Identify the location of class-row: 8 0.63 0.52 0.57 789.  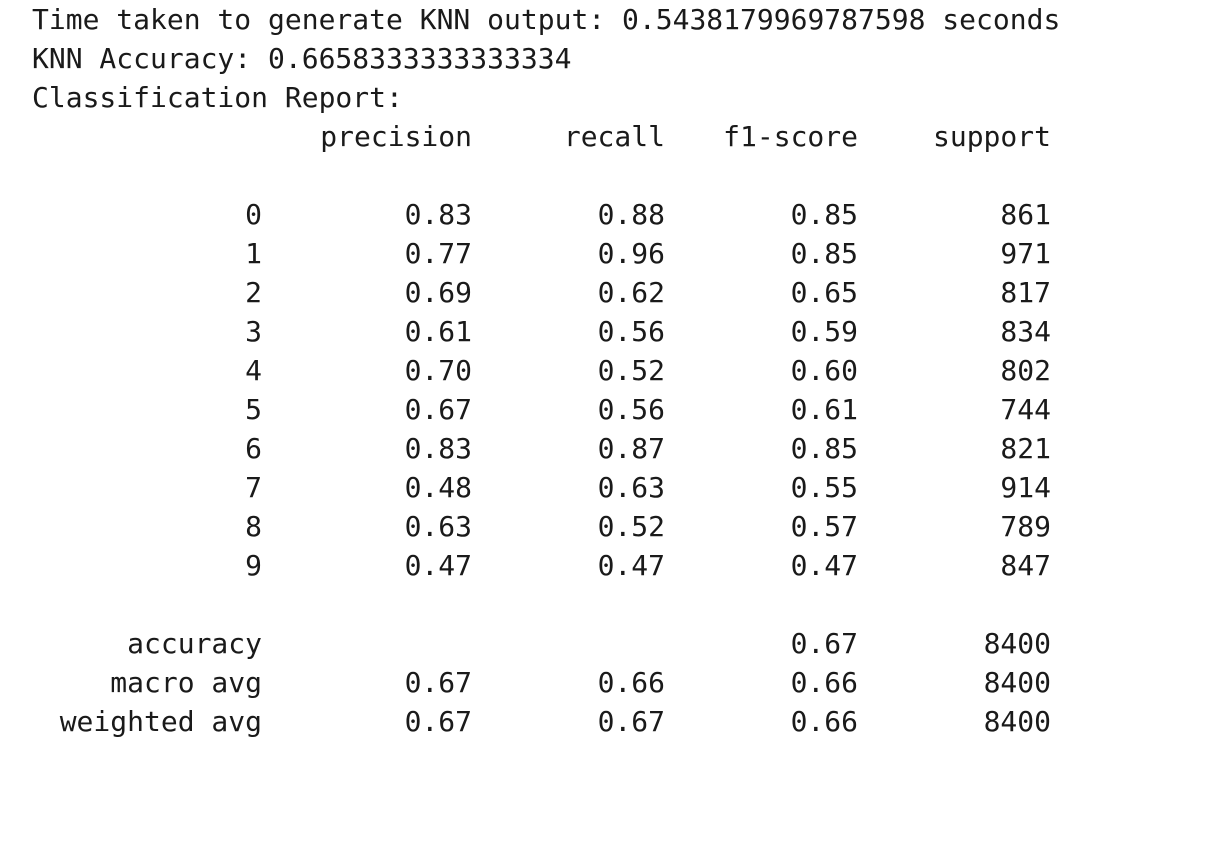
(627, 526).